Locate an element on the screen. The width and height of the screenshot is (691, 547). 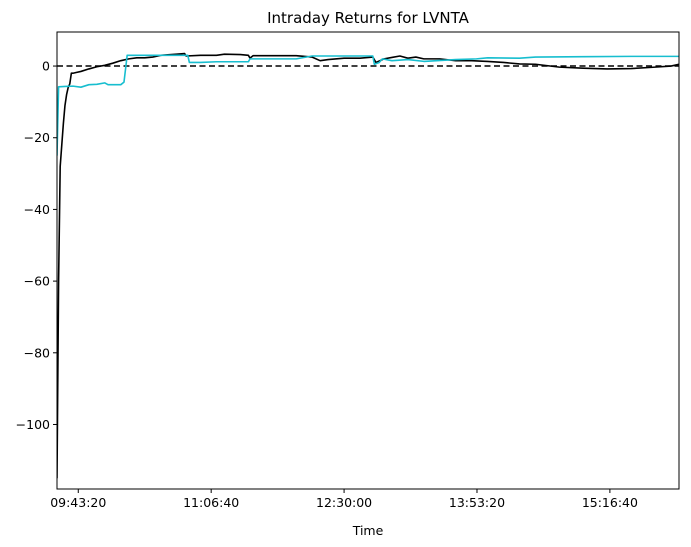
y-tick-label: −40 is located at coordinates (37, 209).